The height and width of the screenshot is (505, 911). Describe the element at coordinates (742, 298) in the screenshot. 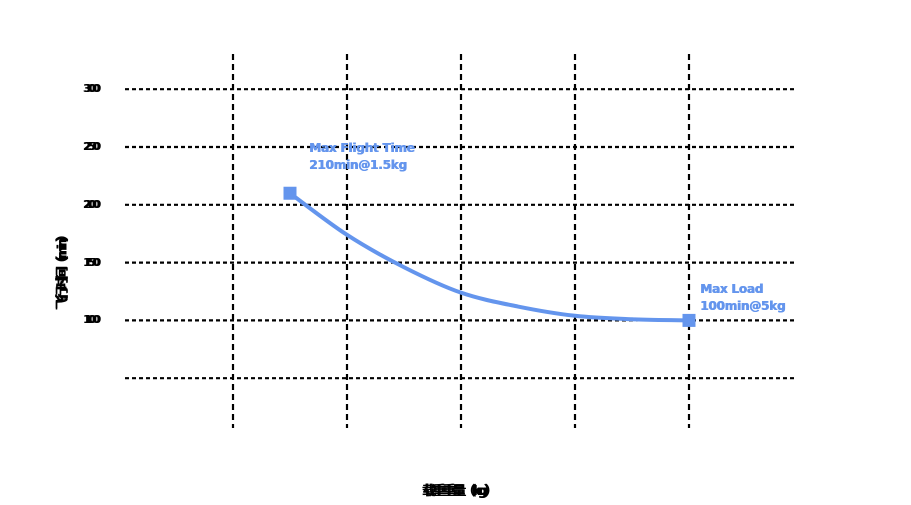

I see `max-load-annotation: Max Load 100min@5kg` at that location.